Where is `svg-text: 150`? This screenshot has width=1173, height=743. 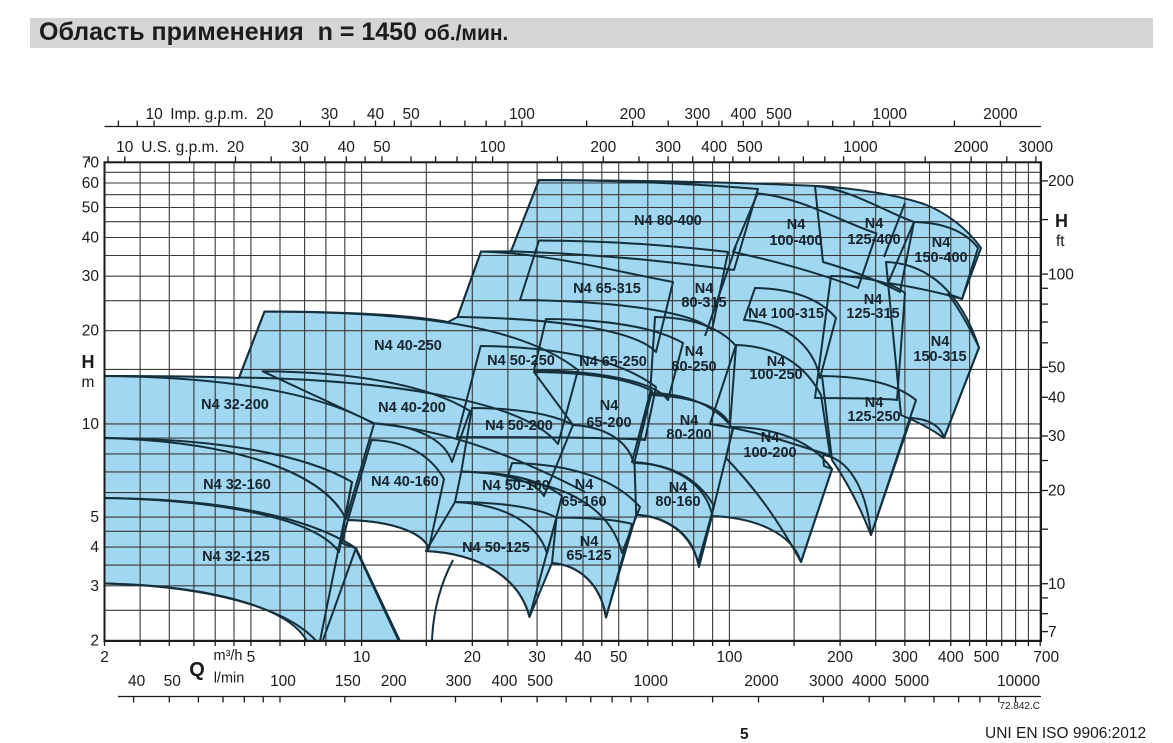 svg-text: 150 is located at coordinates (348, 681).